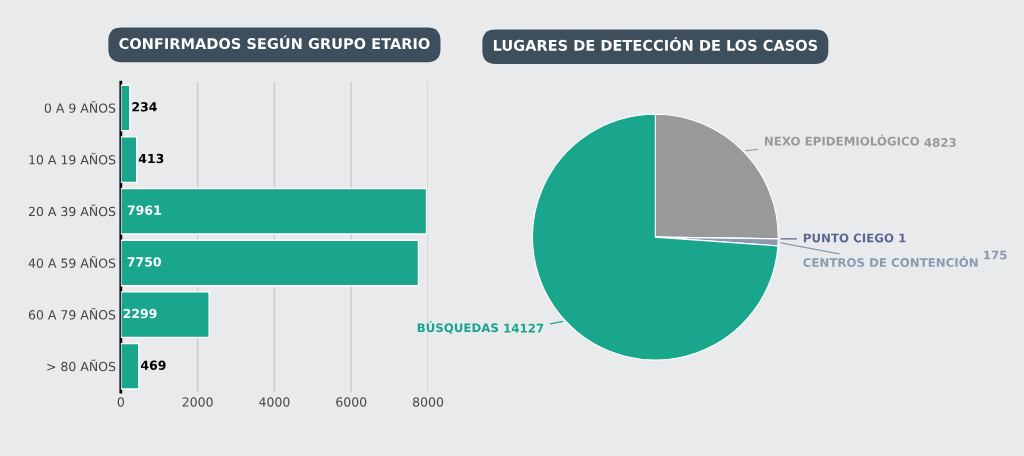  Describe the element at coordinates (995, 255) in the screenshot. I see `data-label: 175` at that location.